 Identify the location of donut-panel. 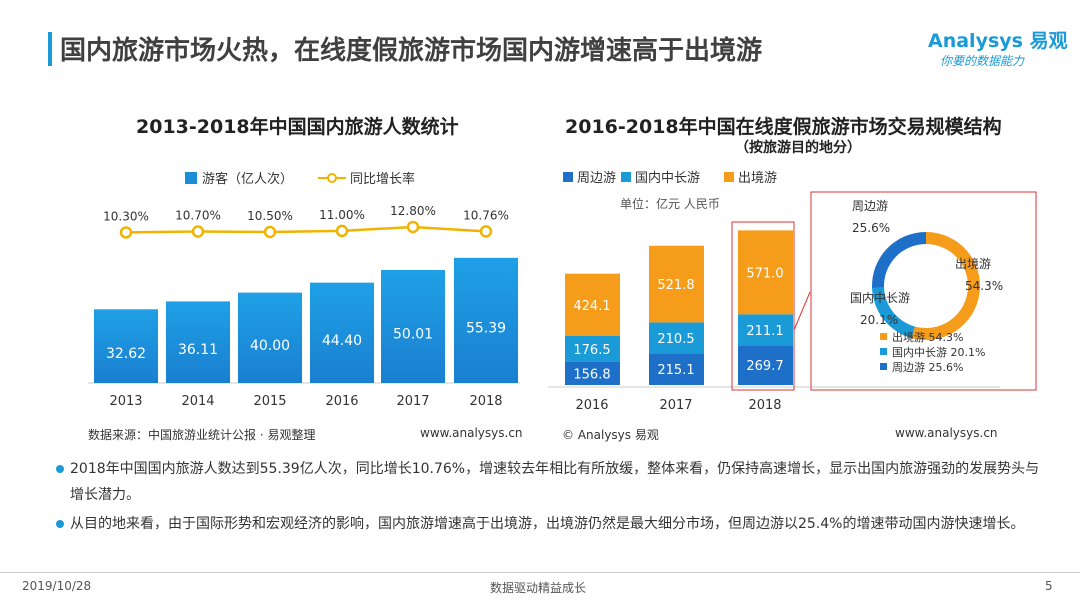
(923, 291).